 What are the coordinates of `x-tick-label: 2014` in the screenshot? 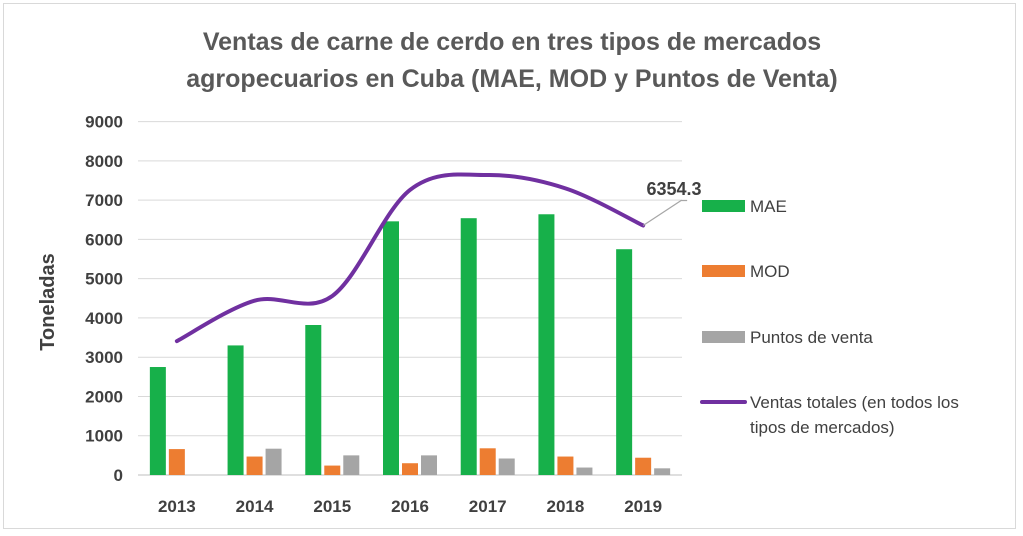 It's located at (255, 506).